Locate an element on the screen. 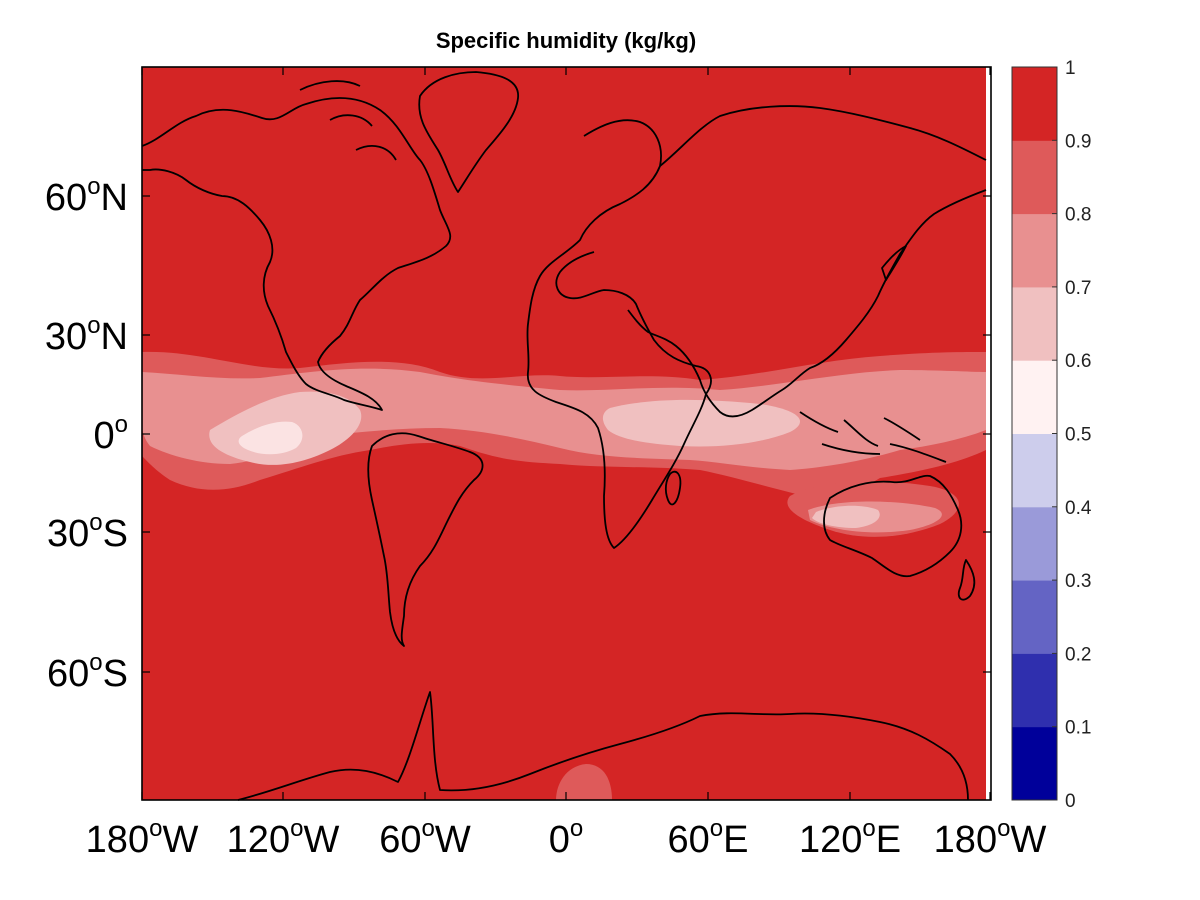  lon-tick-label: 0o is located at coordinates (566, 838).